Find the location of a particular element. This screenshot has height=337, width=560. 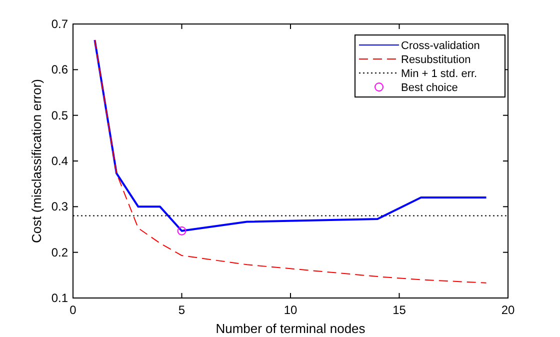

legend-label: Cross-validation is located at coordinates (440, 46).